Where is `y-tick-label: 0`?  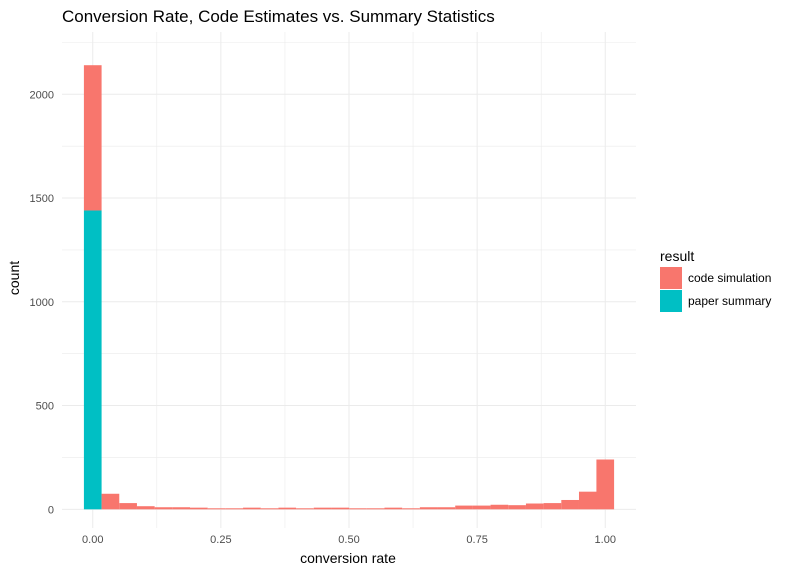
y-tick-label: 0 is located at coordinates (51, 510).